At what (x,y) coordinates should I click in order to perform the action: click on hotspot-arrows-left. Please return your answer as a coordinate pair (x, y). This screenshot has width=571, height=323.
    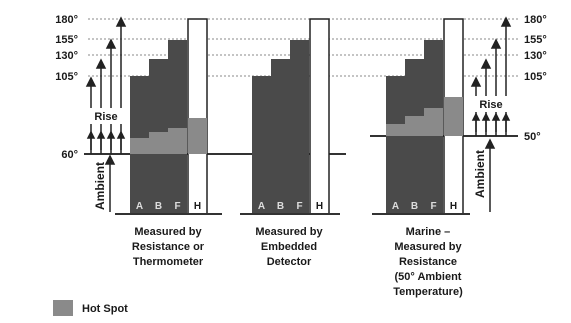
    Looking at the image, I should click on (106, 140).